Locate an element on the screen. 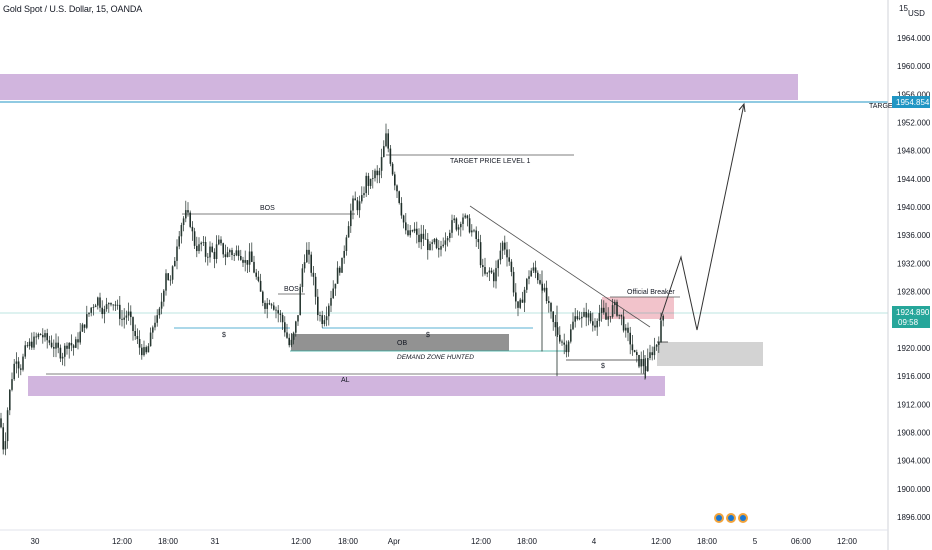 Image resolution: width=932 pixels, height=550 pixels. y-tick-label: 1920.000 is located at coordinates (914, 348).